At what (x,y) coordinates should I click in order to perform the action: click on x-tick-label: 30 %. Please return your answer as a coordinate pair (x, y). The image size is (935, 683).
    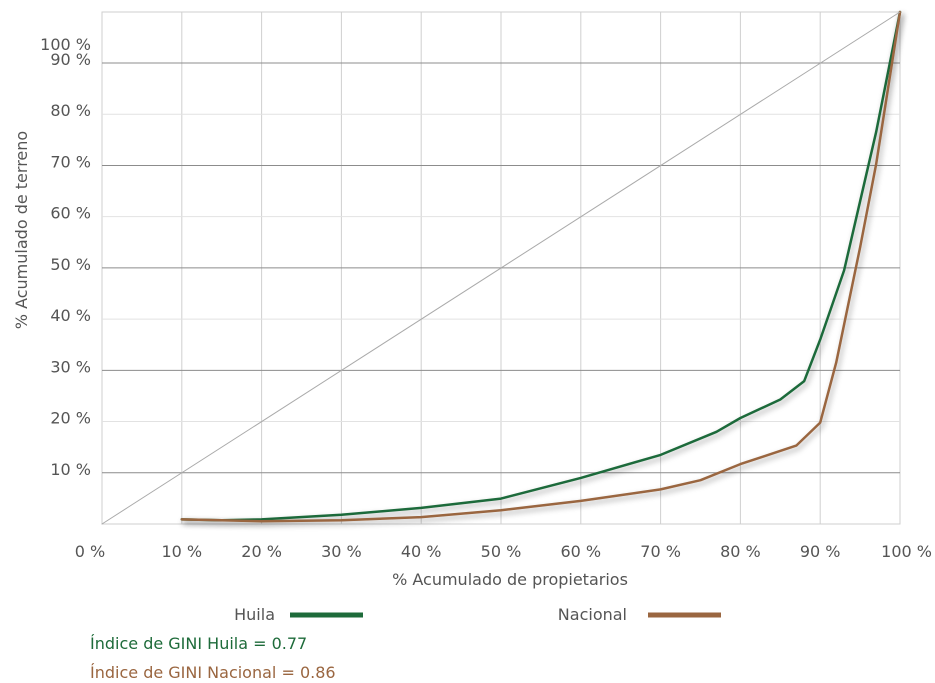
    Looking at the image, I should click on (341, 551).